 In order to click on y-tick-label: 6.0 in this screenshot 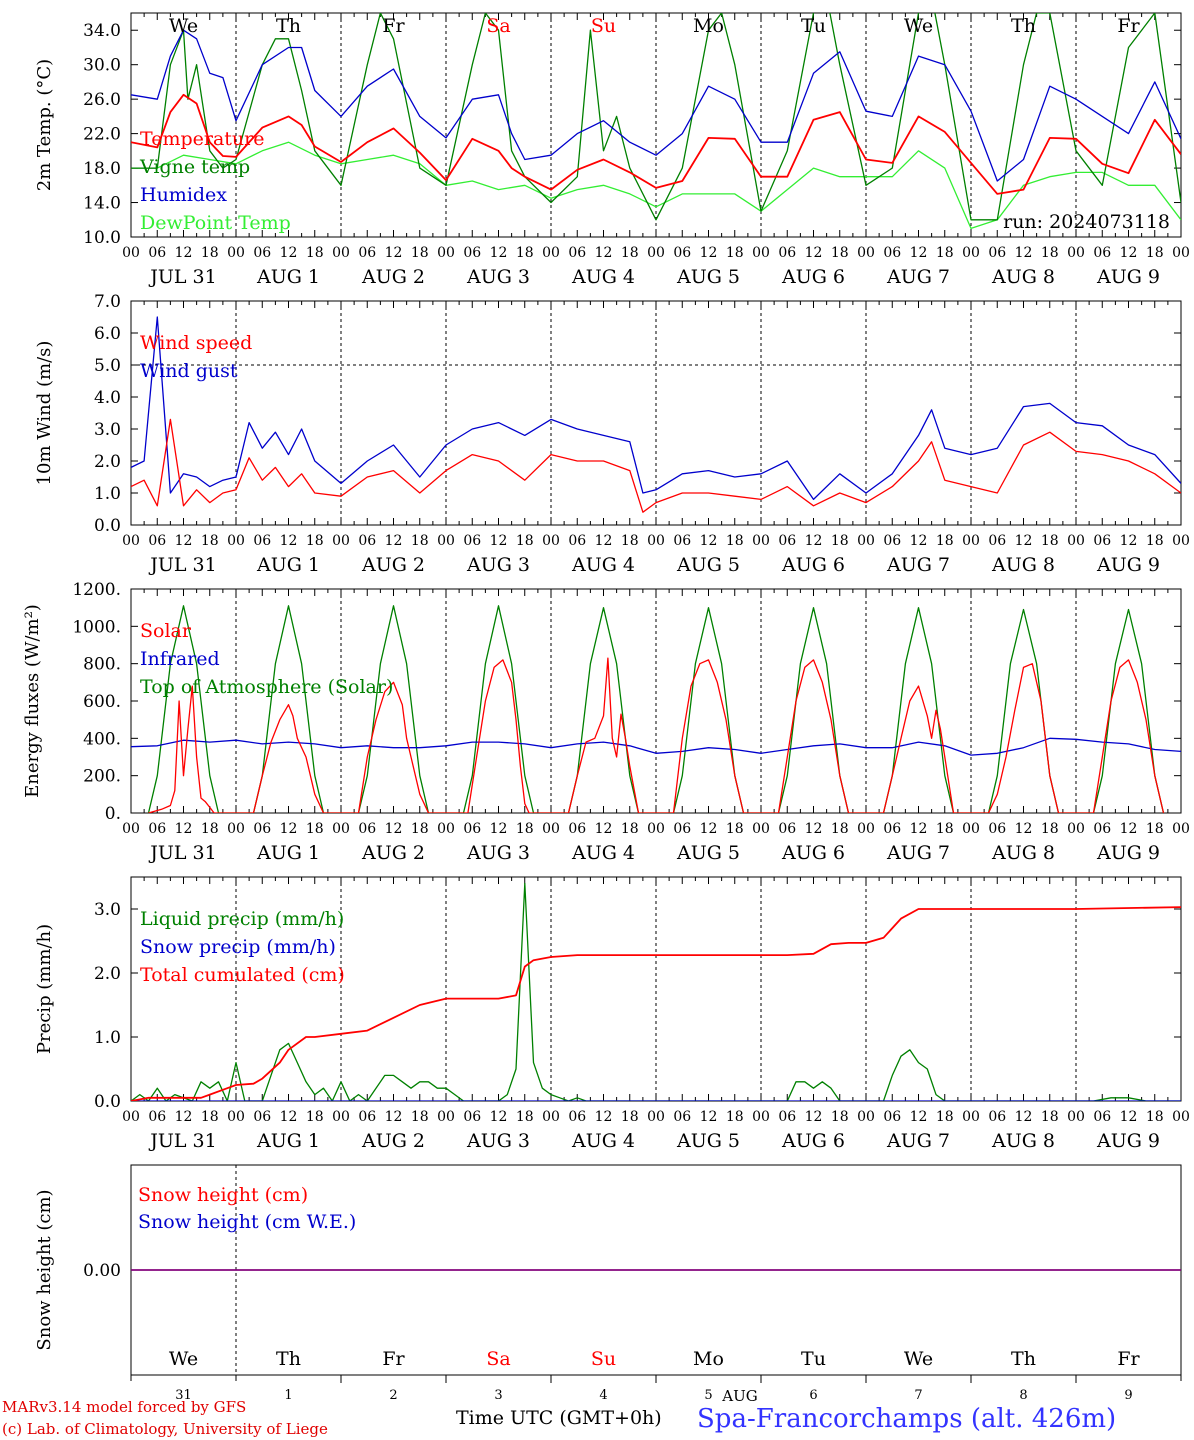, I will do `click(107, 334)`.